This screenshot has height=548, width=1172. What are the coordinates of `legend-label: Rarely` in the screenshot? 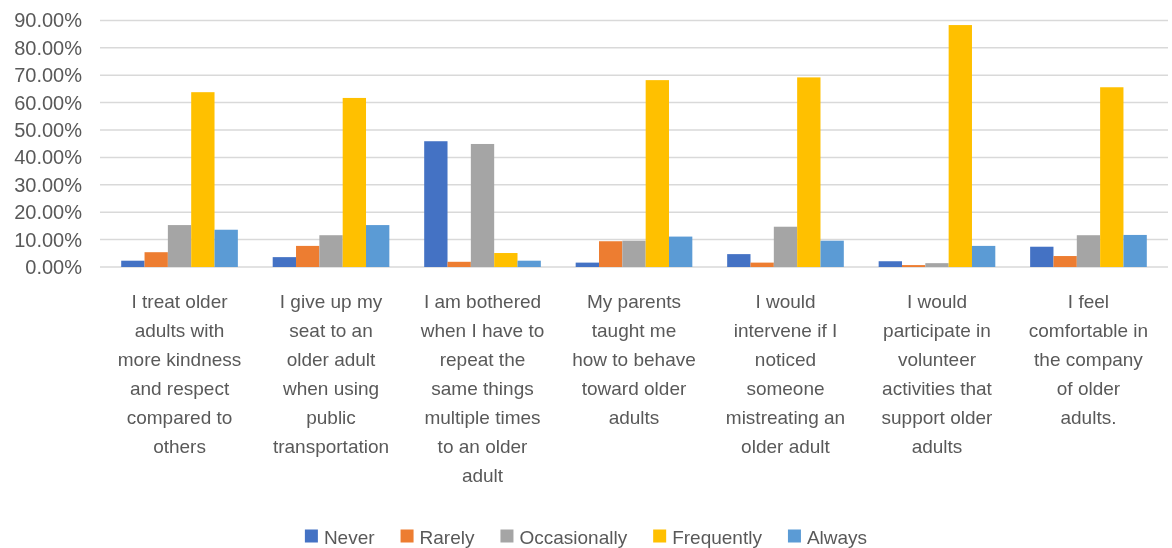 It's located at (447, 537).